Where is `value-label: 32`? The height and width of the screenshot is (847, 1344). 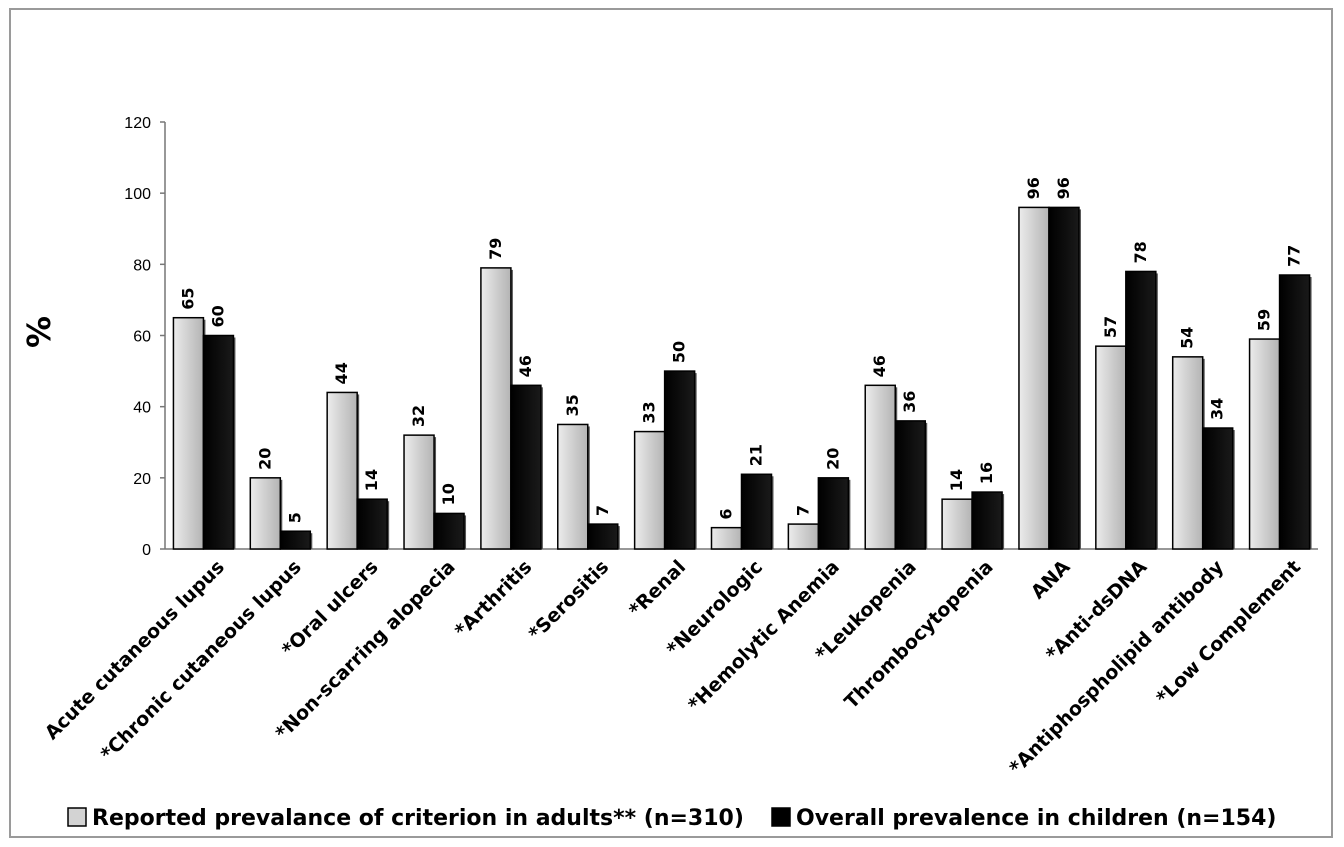 value-label: 32 is located at coordinates (418, 416).